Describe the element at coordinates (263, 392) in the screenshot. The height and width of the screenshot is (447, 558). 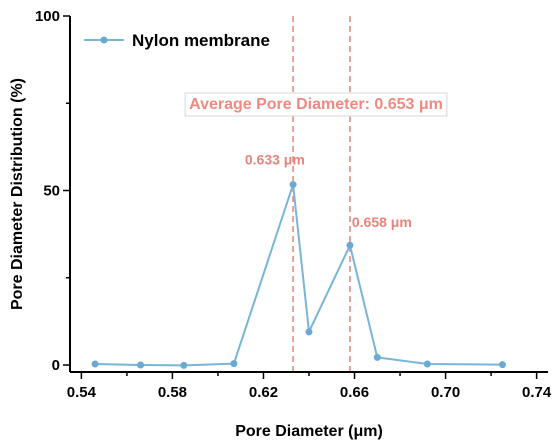
I see `x-tick-label-2: 0.62` at that location.